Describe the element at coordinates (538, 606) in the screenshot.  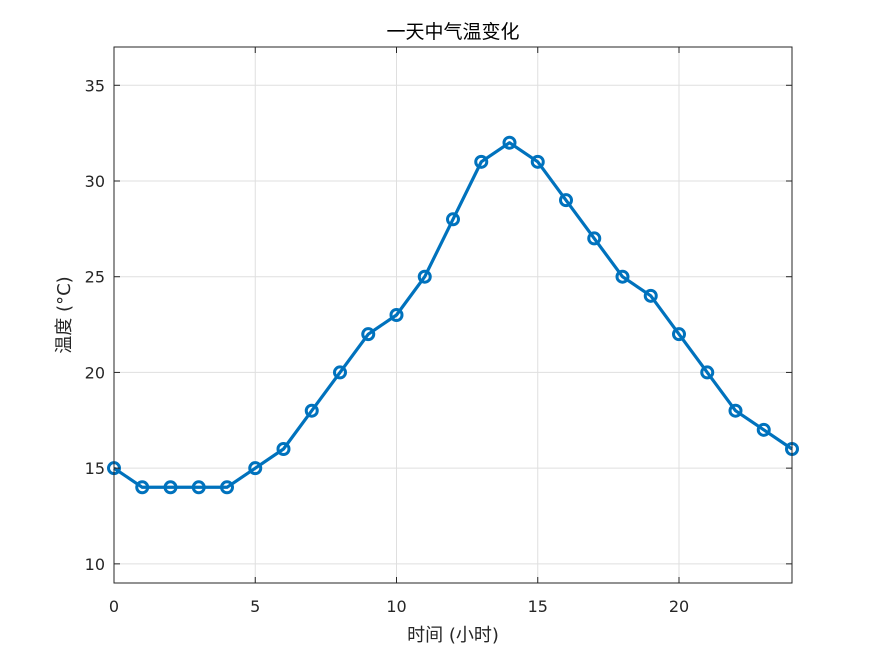
I see `x-tick-label: 15` at that location.